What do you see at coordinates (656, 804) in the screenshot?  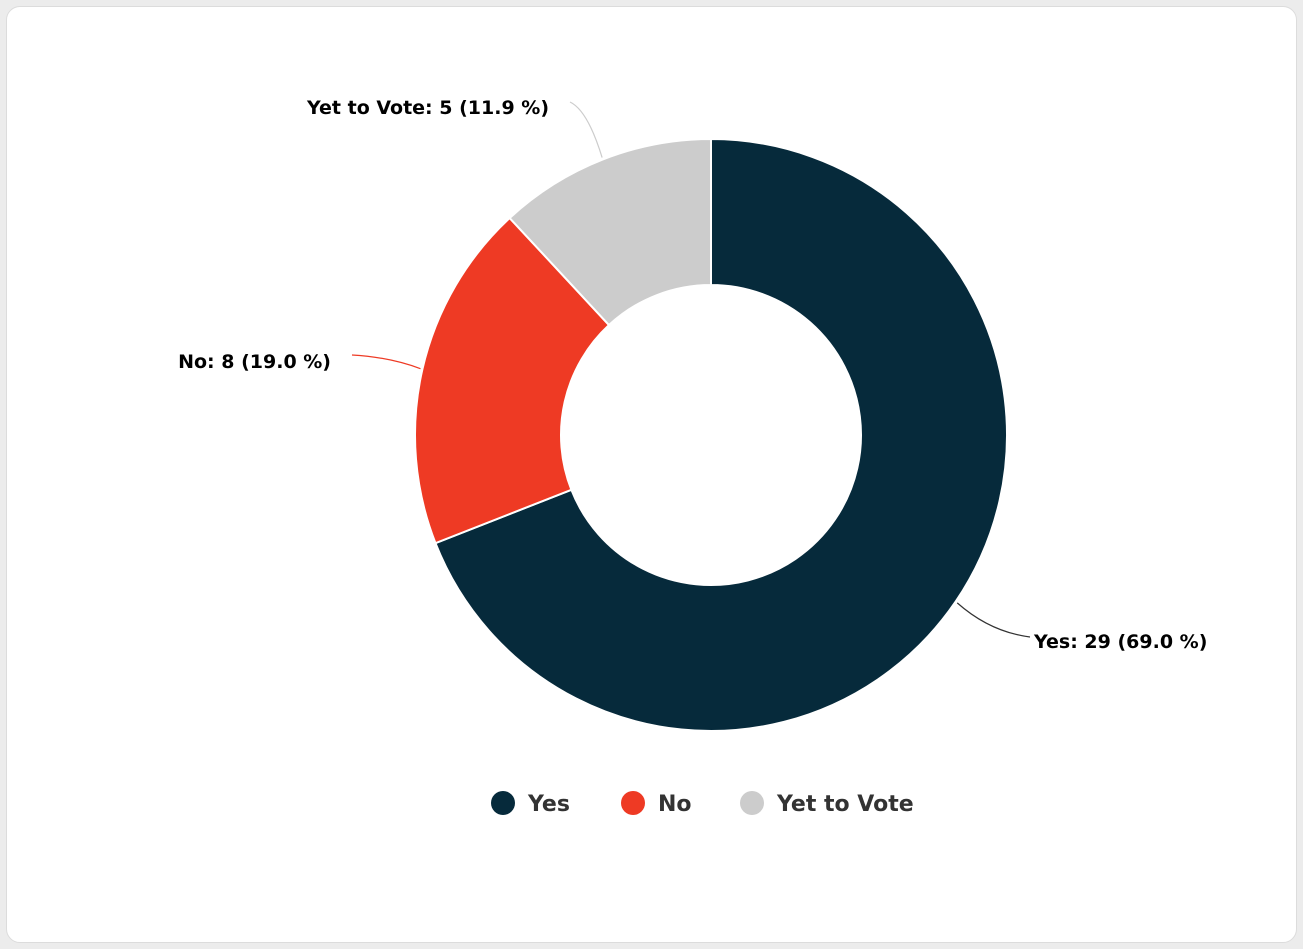 I see `legend-item-no: No` at bounding box center [656, 804].